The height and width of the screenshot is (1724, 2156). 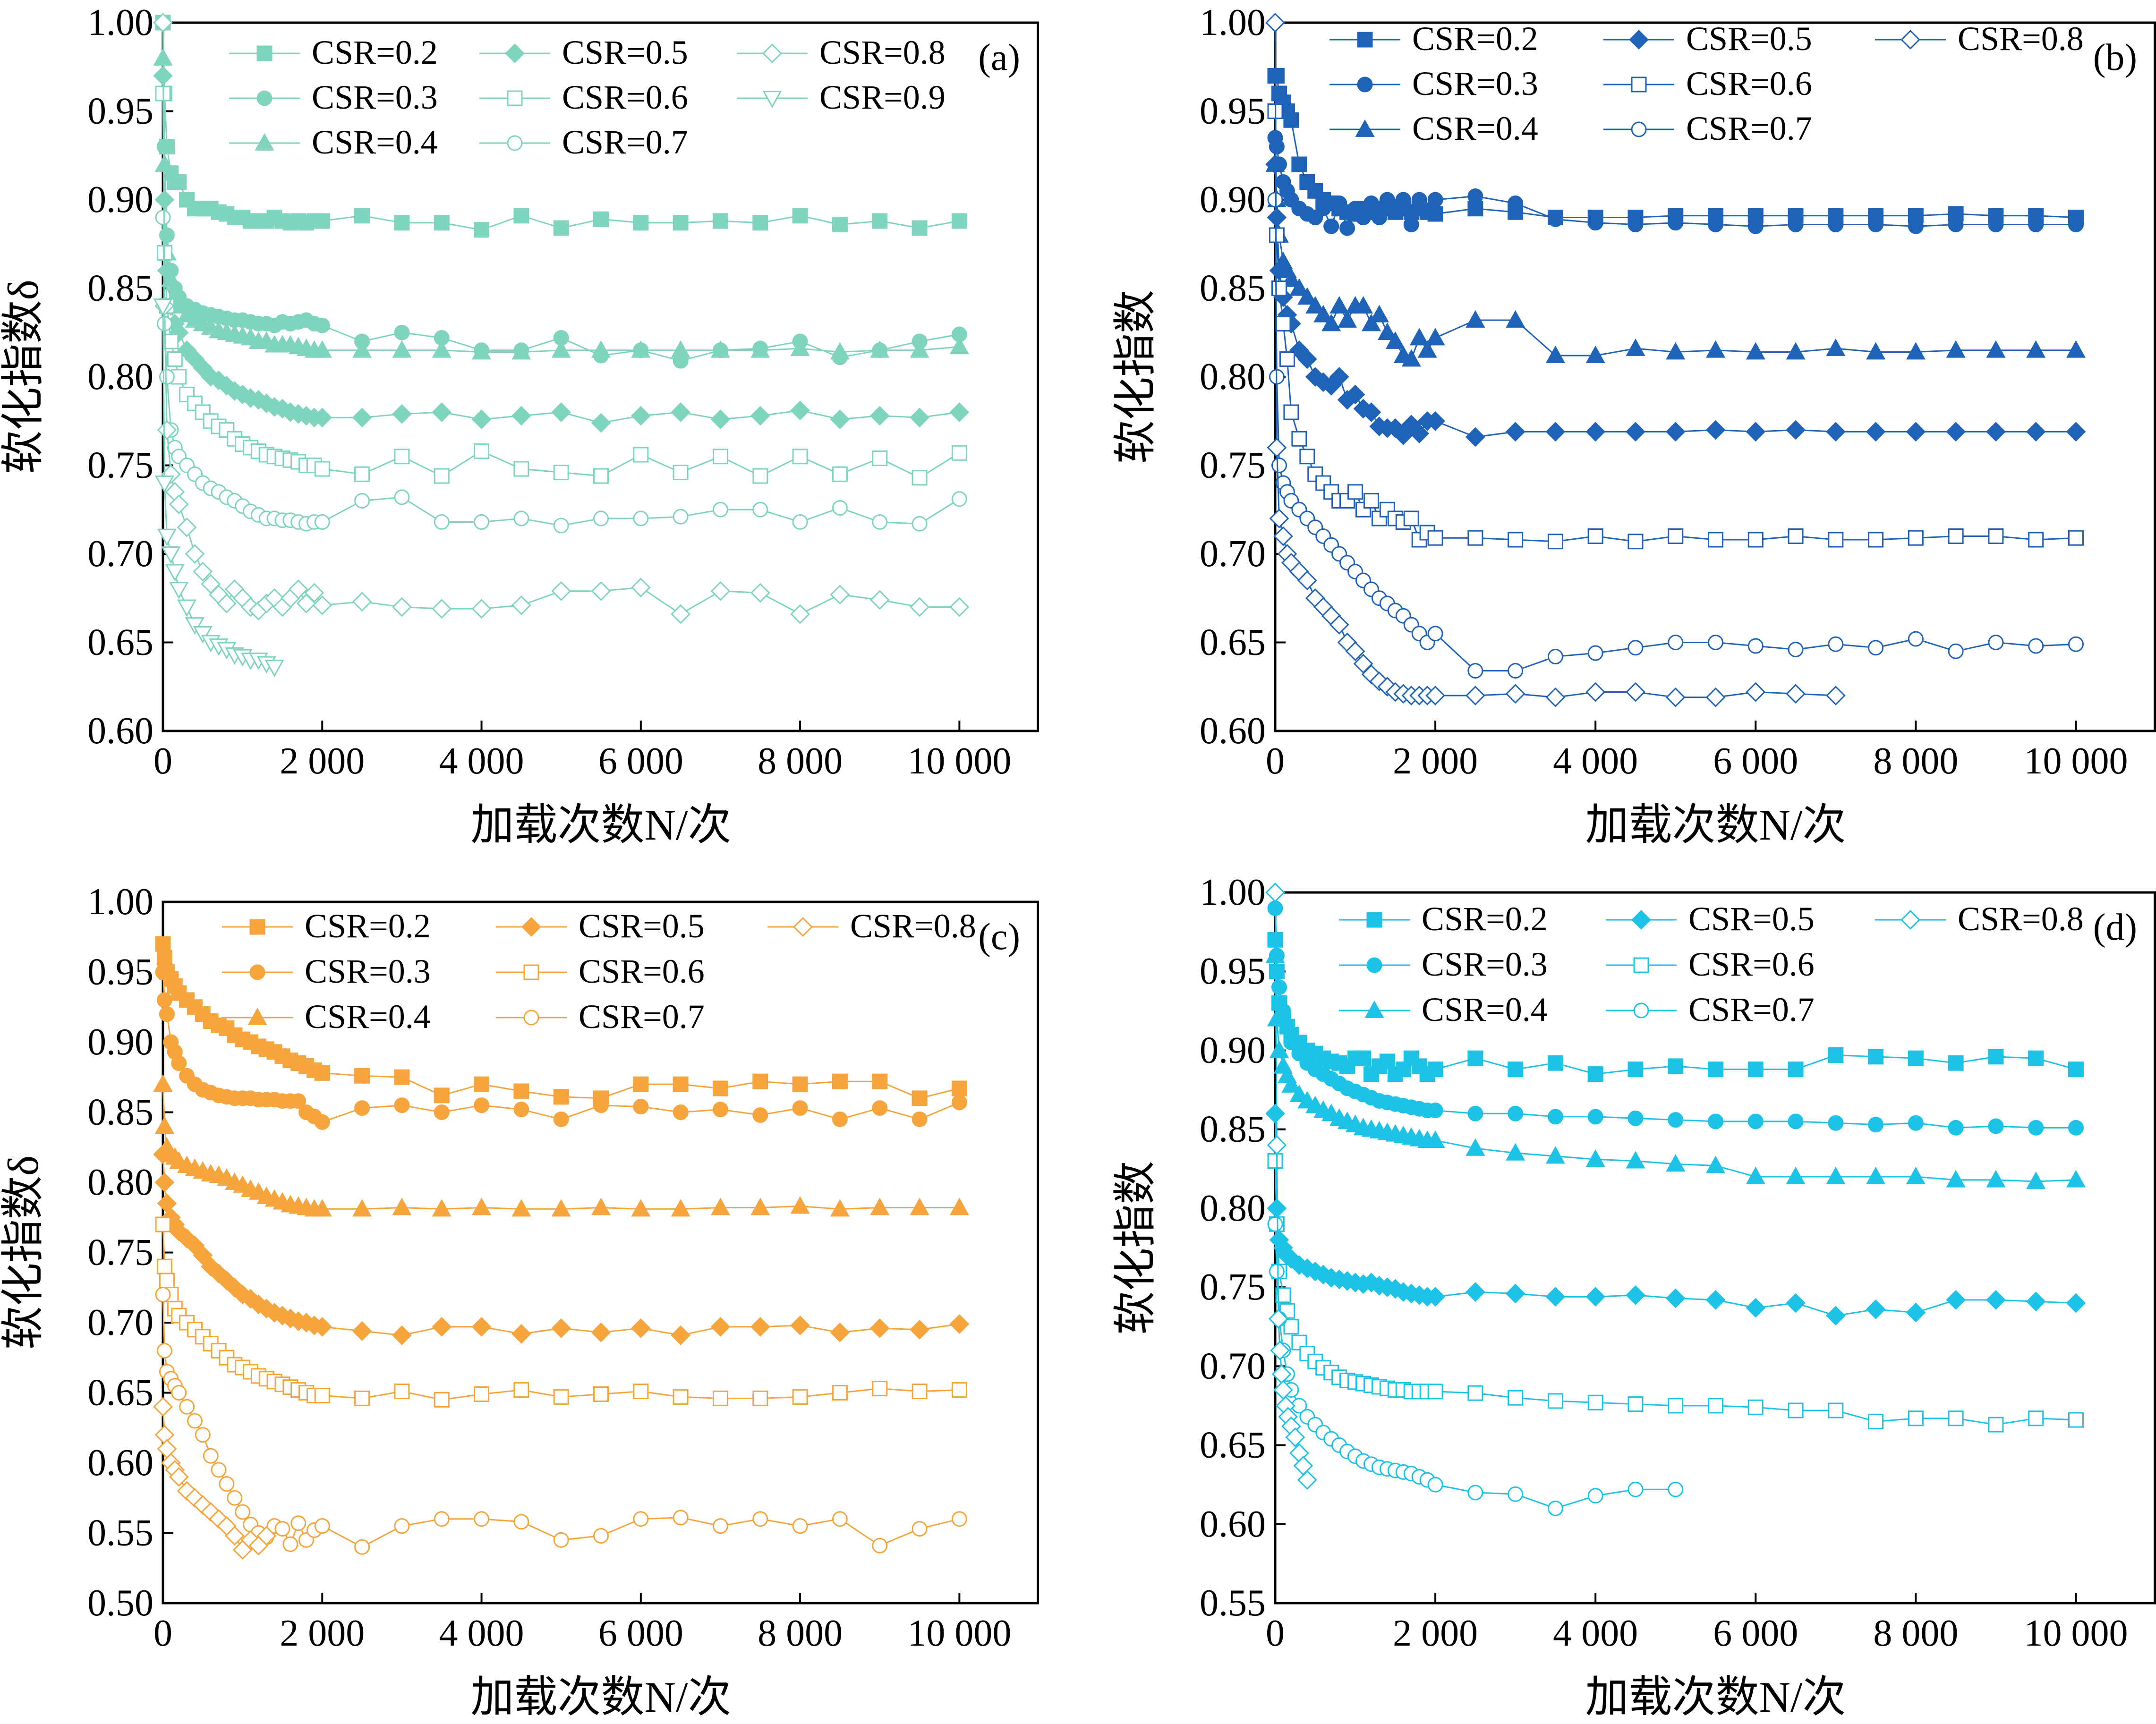 I want to click on legend-label: CSR=0.8, so click(x=882, y=52).